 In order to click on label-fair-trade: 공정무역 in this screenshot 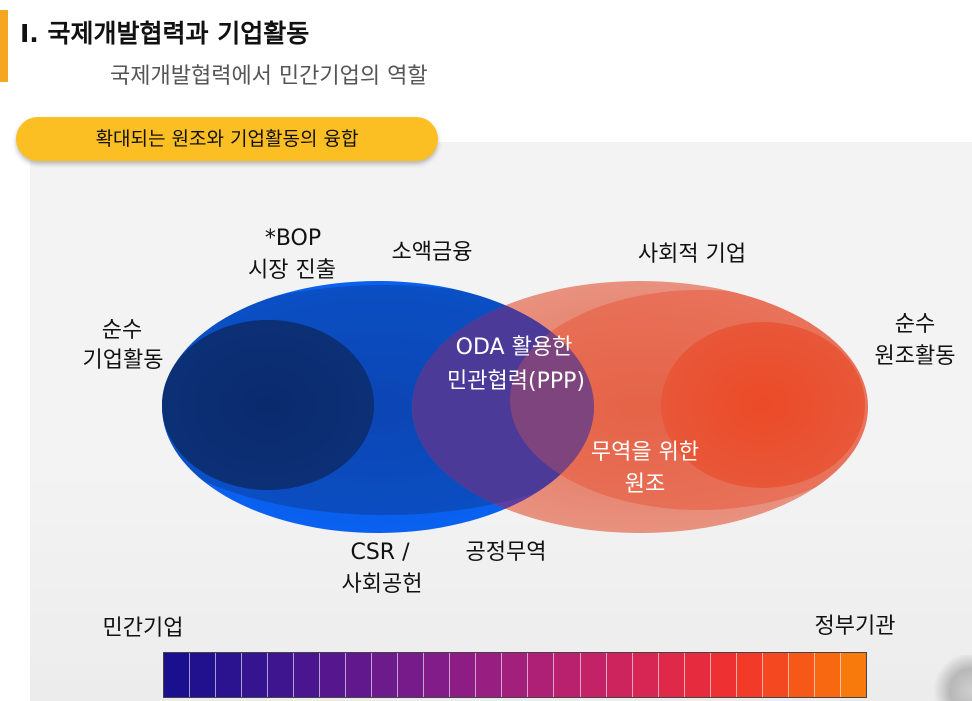, I will do `click(506, 552)`.